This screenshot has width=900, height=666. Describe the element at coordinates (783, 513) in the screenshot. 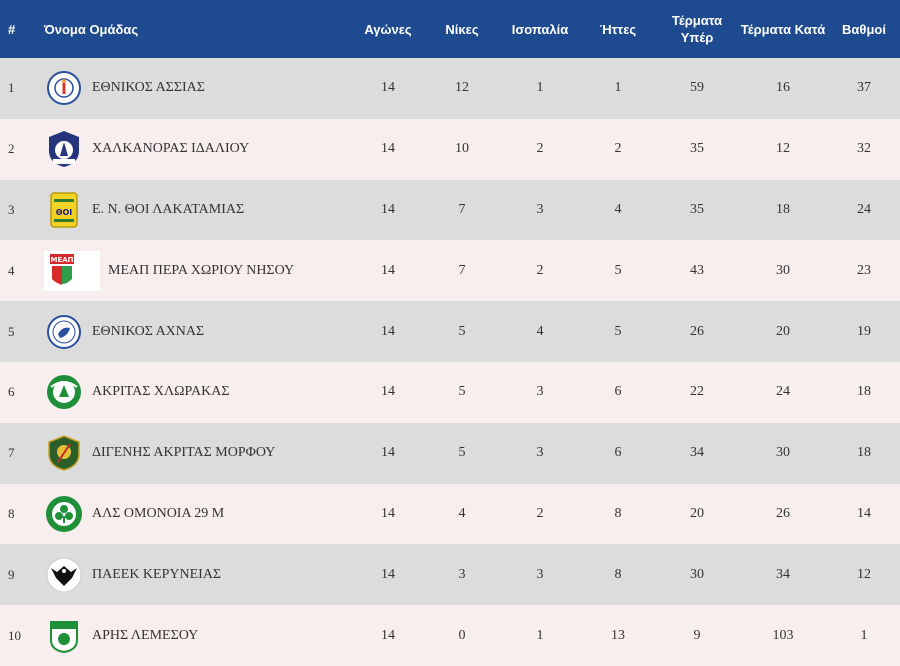

I see `goals-against-cell: 26` at that location.